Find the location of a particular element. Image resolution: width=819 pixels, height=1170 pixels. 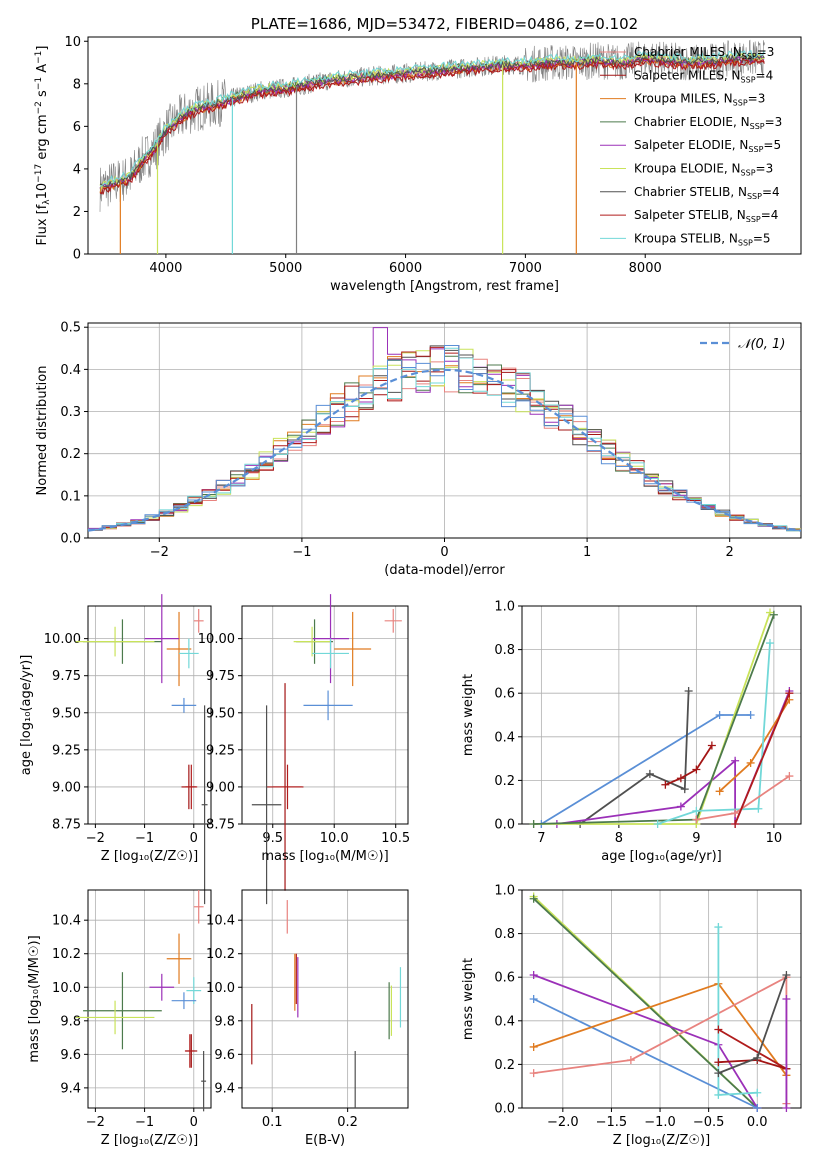

y-tick-label: 8.75 is located at coordinates (66, 825).